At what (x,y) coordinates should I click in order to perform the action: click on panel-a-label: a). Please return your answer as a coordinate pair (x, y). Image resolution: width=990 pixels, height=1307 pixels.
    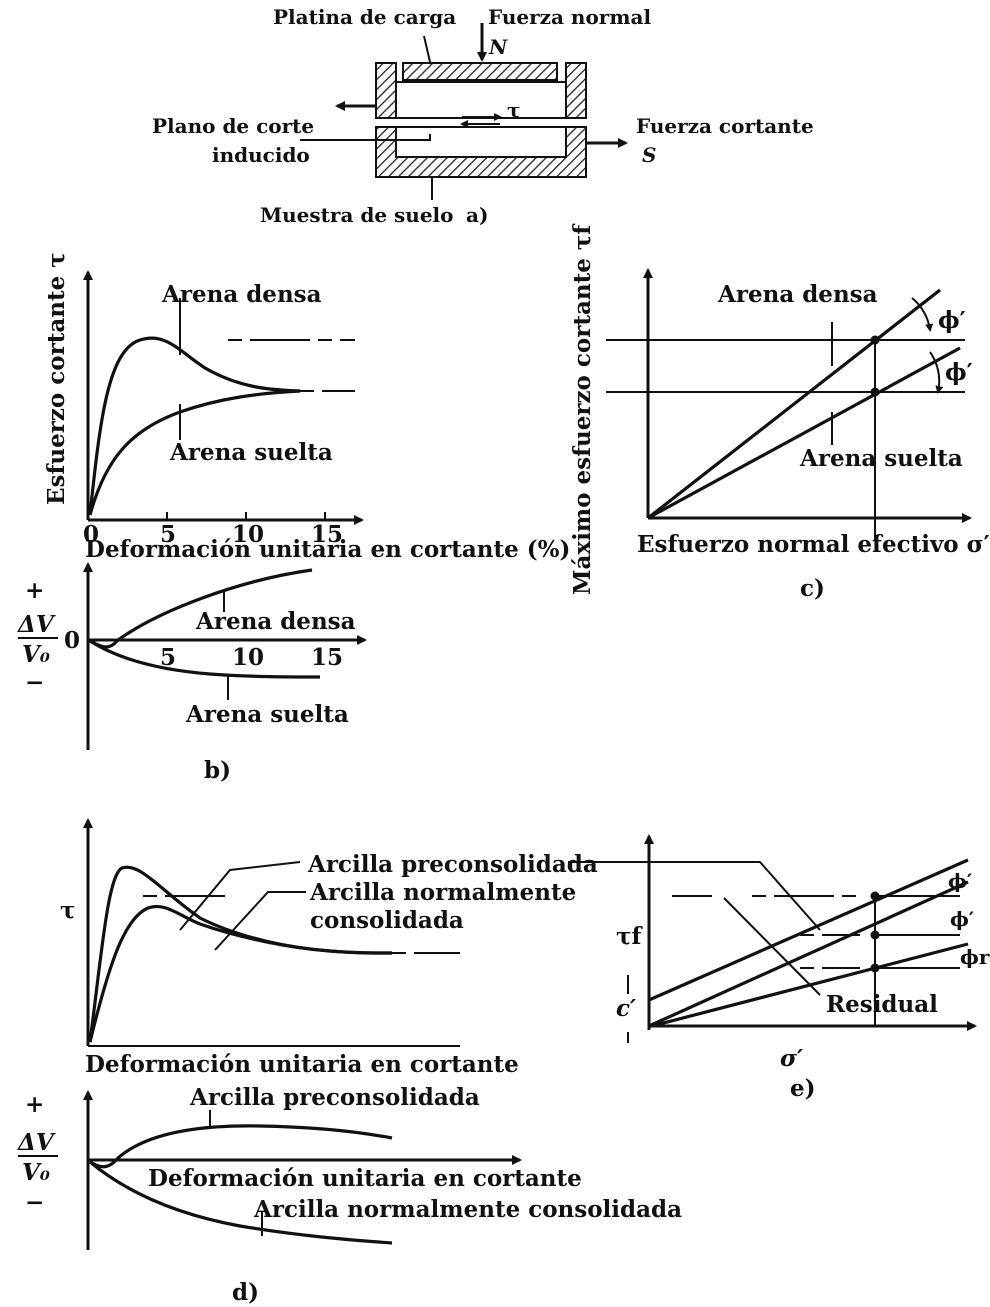
    Looking at the image, I should click on (477, 215).